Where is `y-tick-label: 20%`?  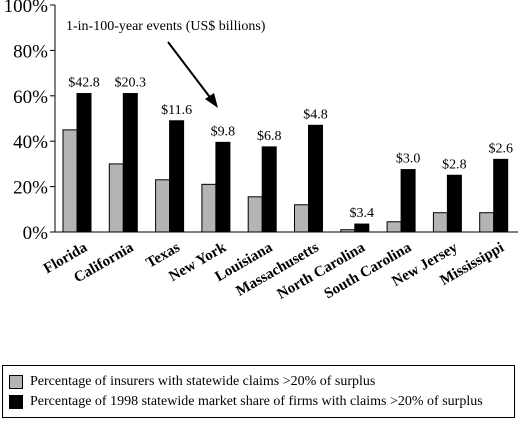
y-tick-label: 20% is located at coordinates (30, 188).